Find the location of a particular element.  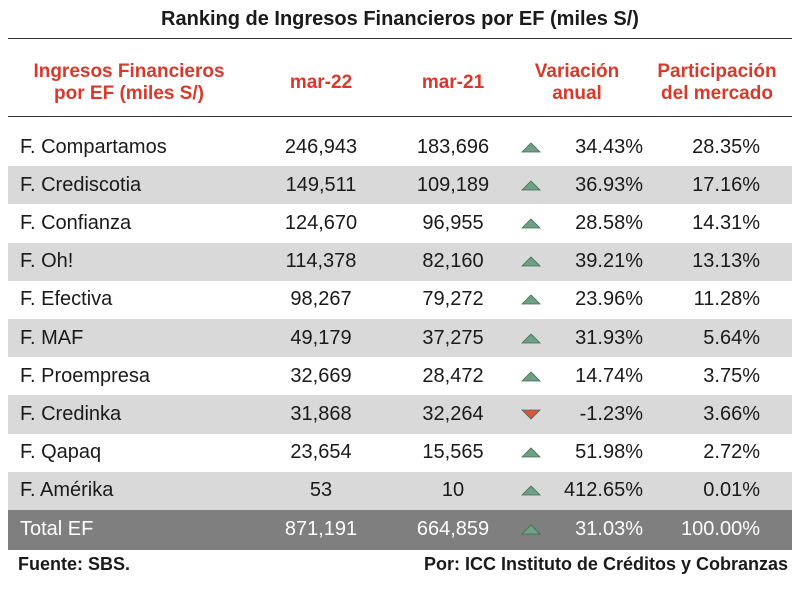

row-mar21: 96,955 is located at coordinates (453, 222).